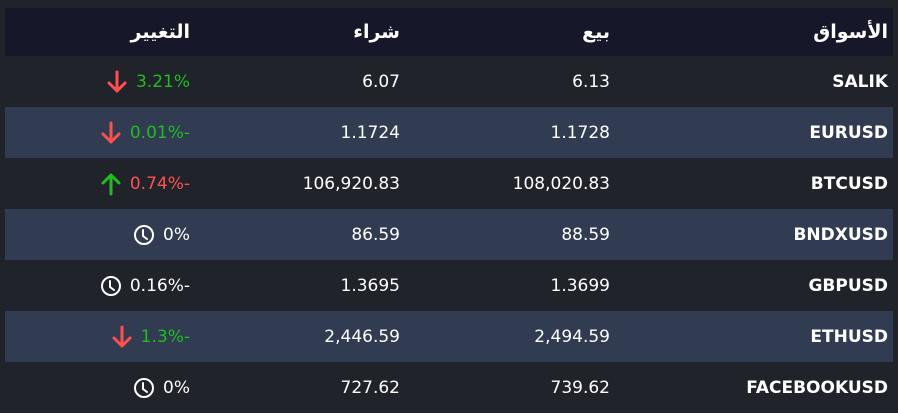 The image size is (898, 413). I want to click on market-symbol: ETHUSD, so click(849, 336).